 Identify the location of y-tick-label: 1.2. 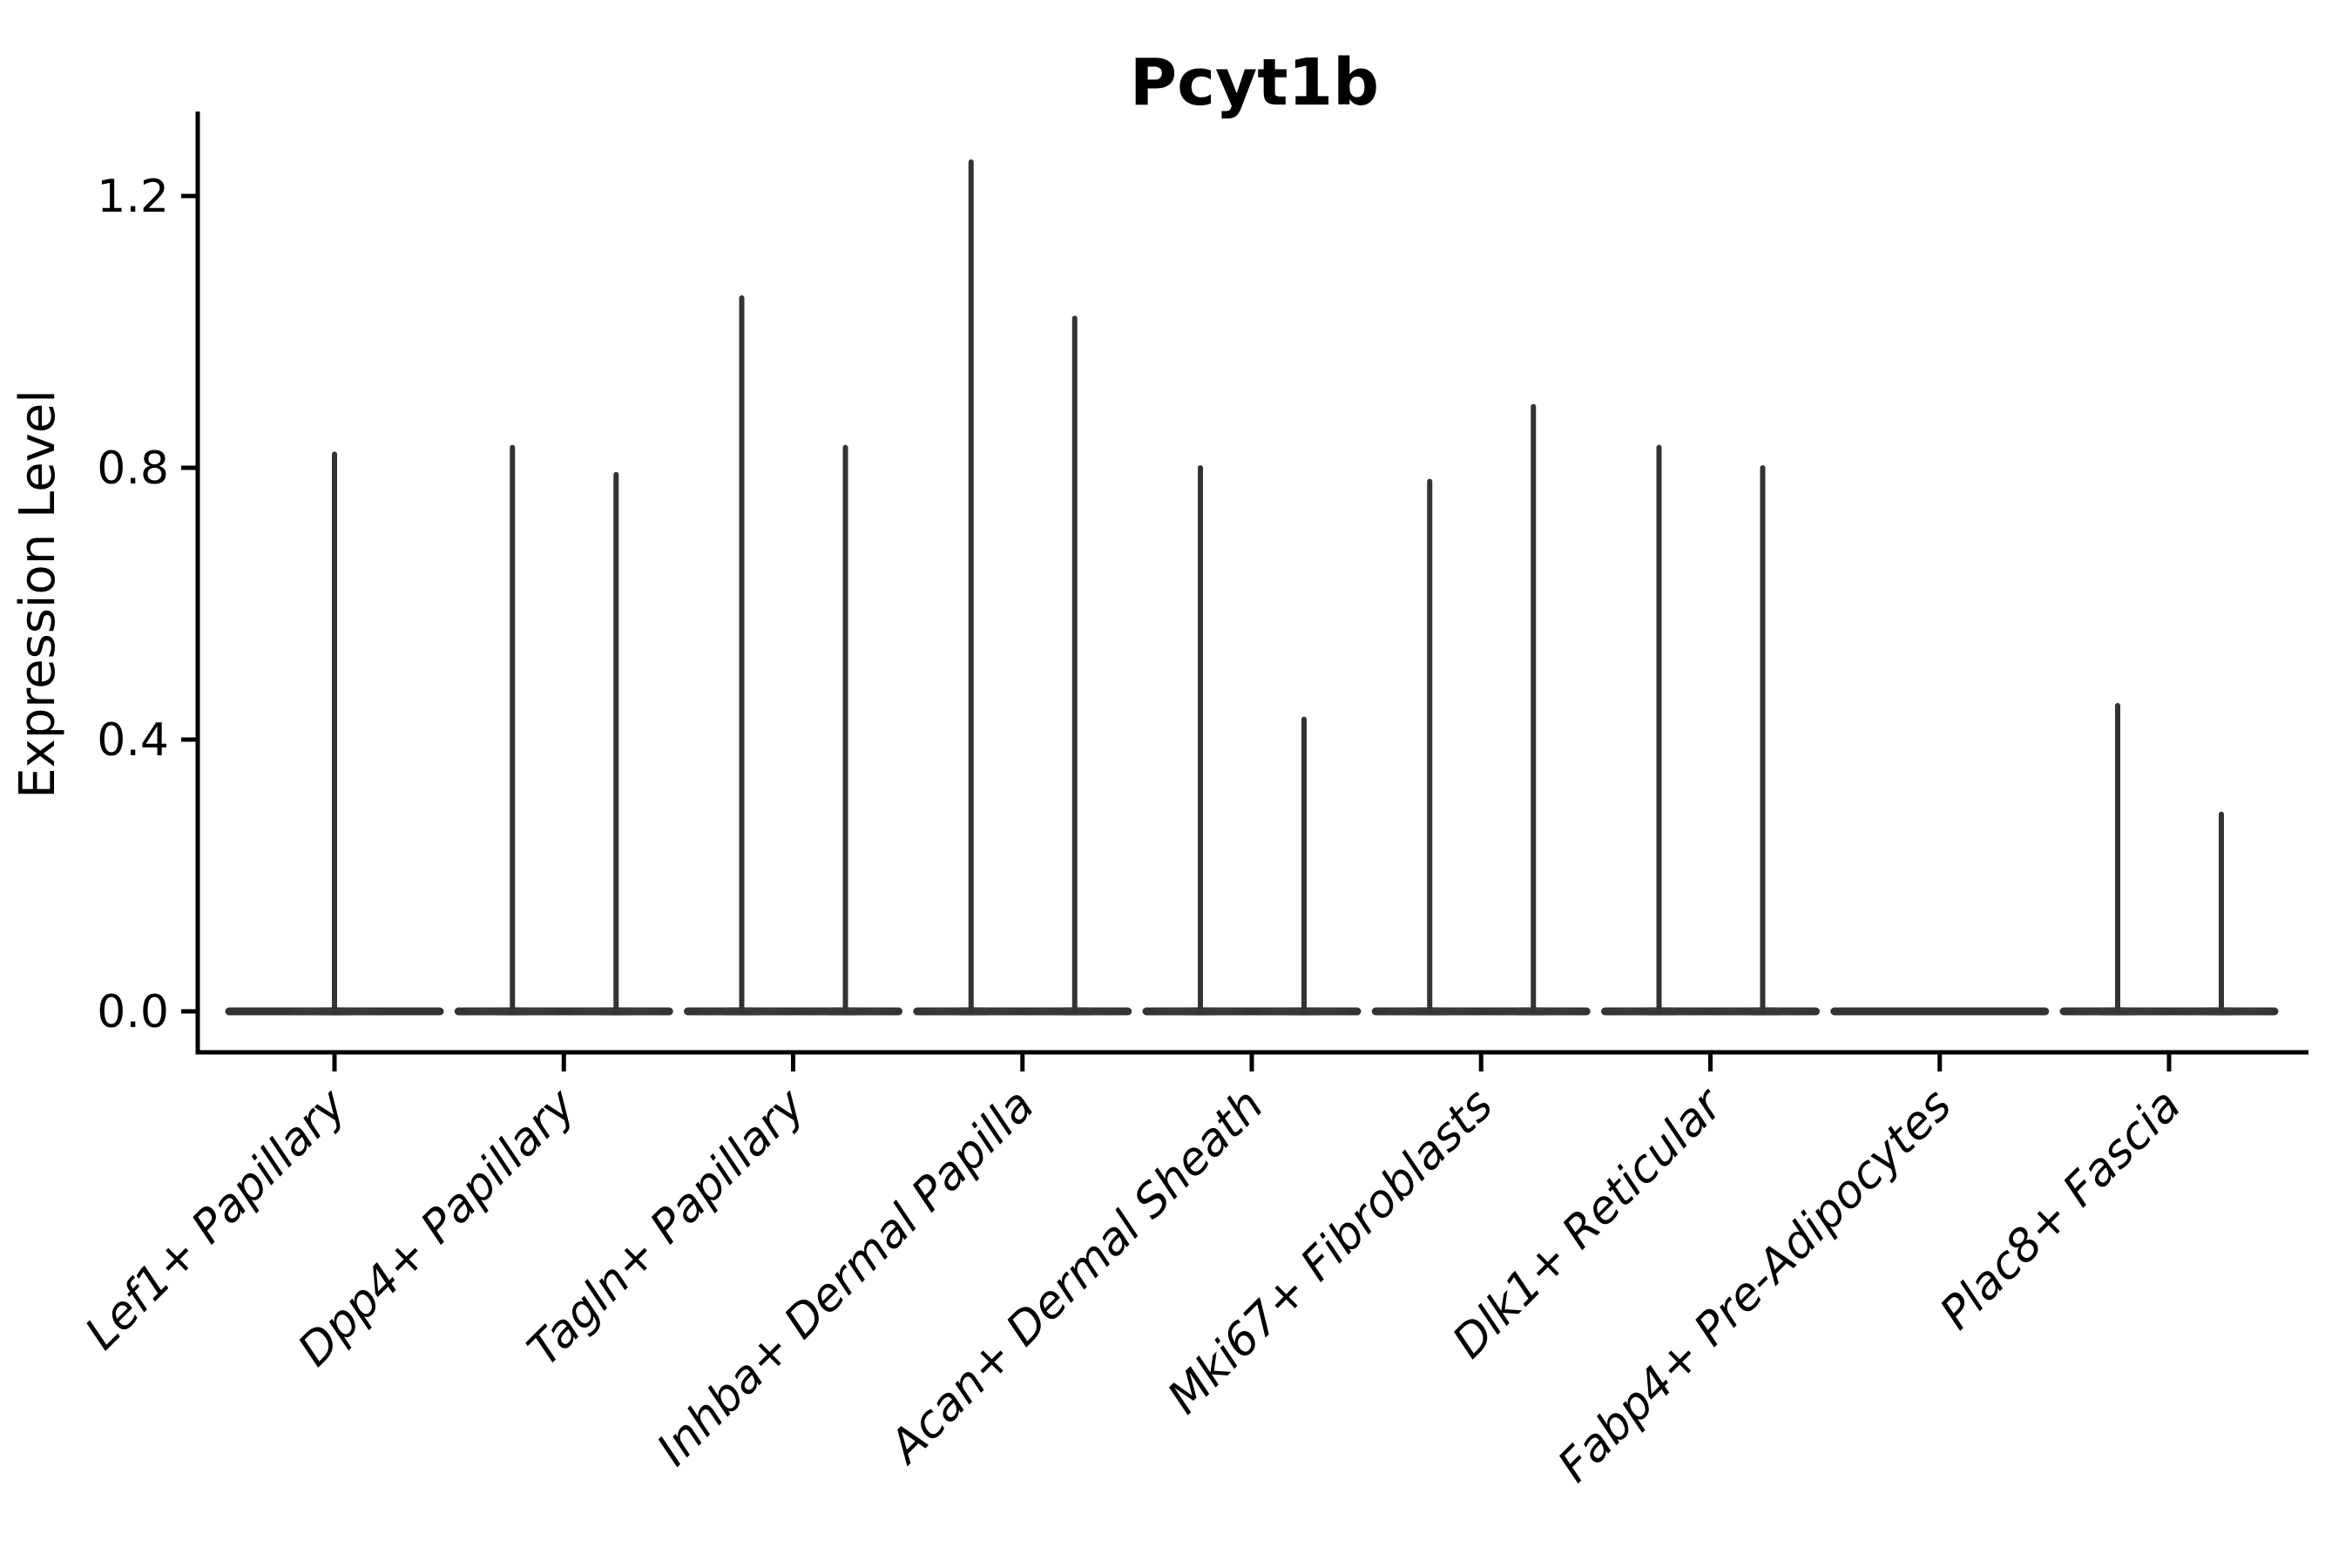
(133, 197).